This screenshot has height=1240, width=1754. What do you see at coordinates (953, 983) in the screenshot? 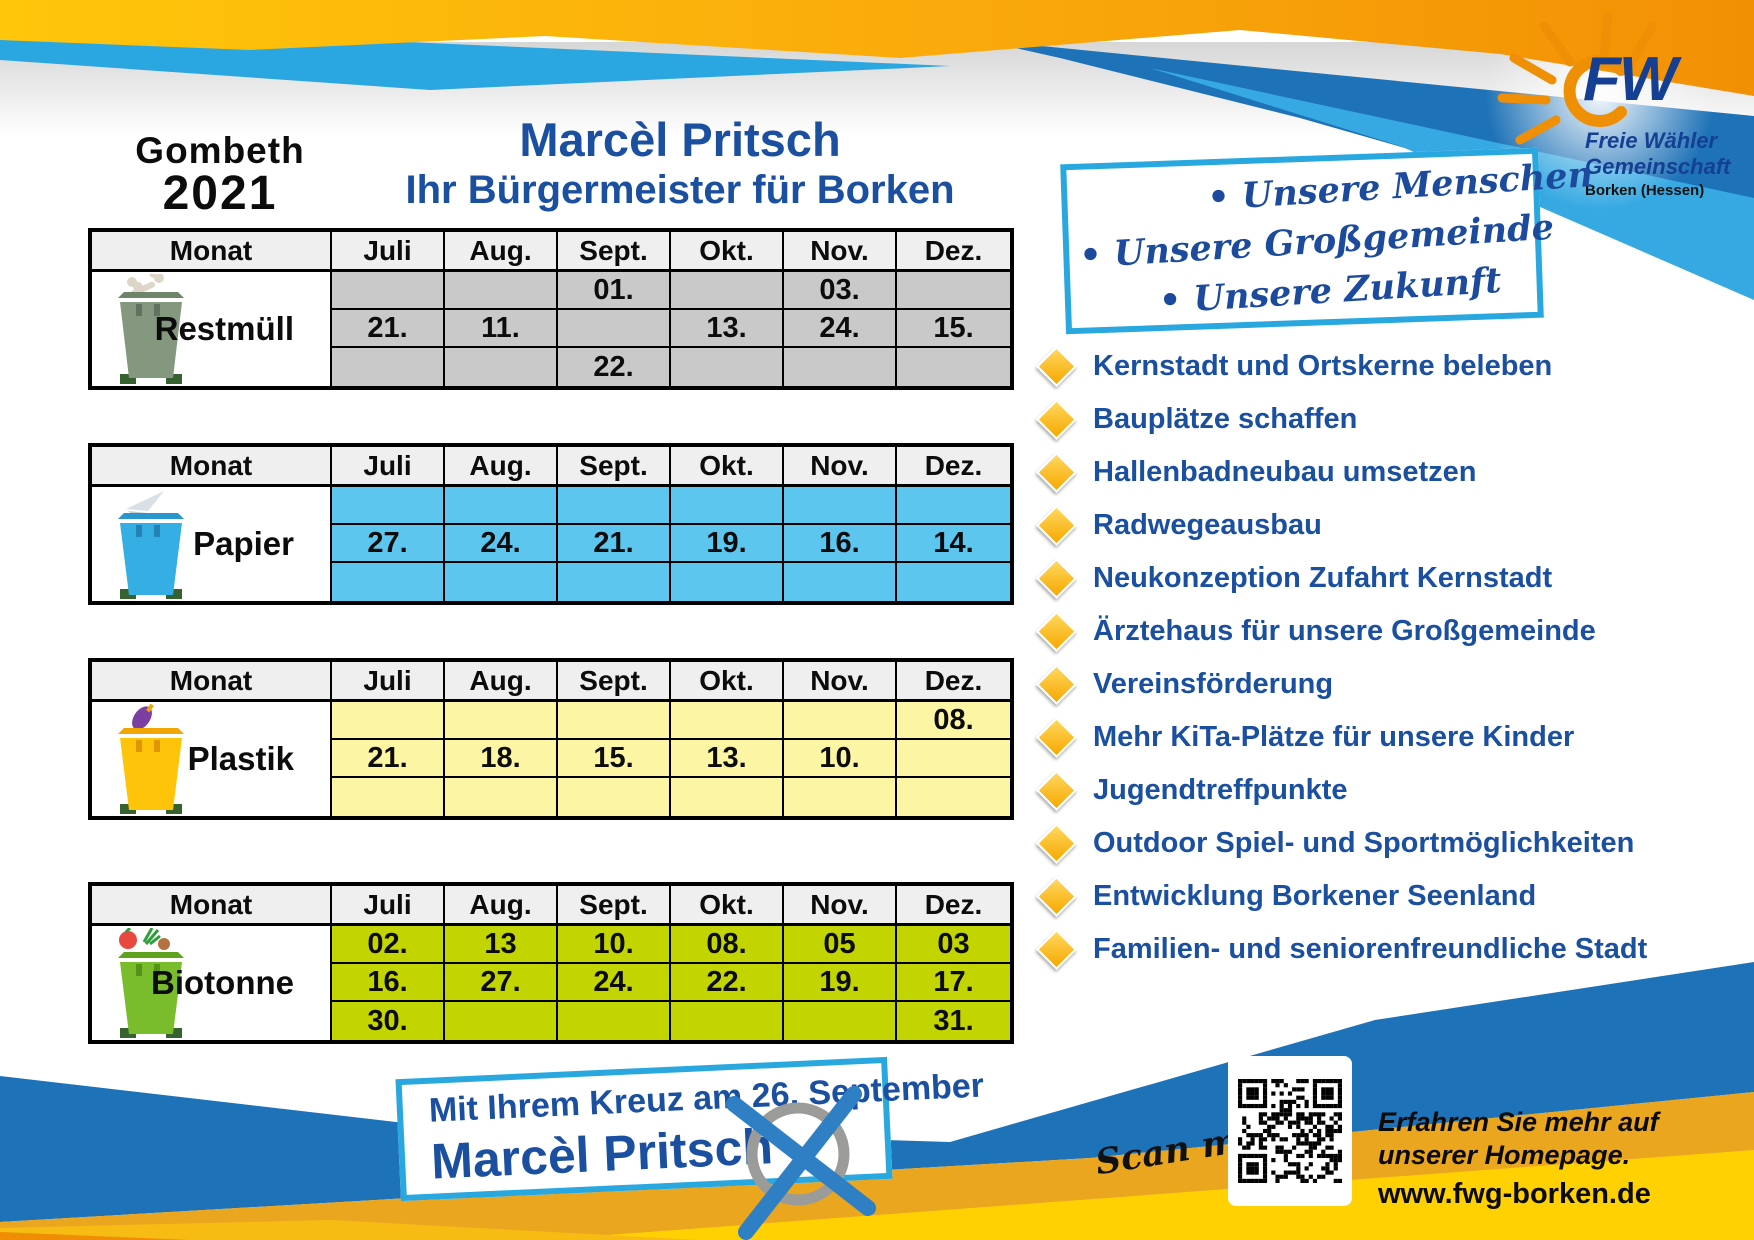
I see `calendar-cell: 17.` at bounding box center [953, 983].